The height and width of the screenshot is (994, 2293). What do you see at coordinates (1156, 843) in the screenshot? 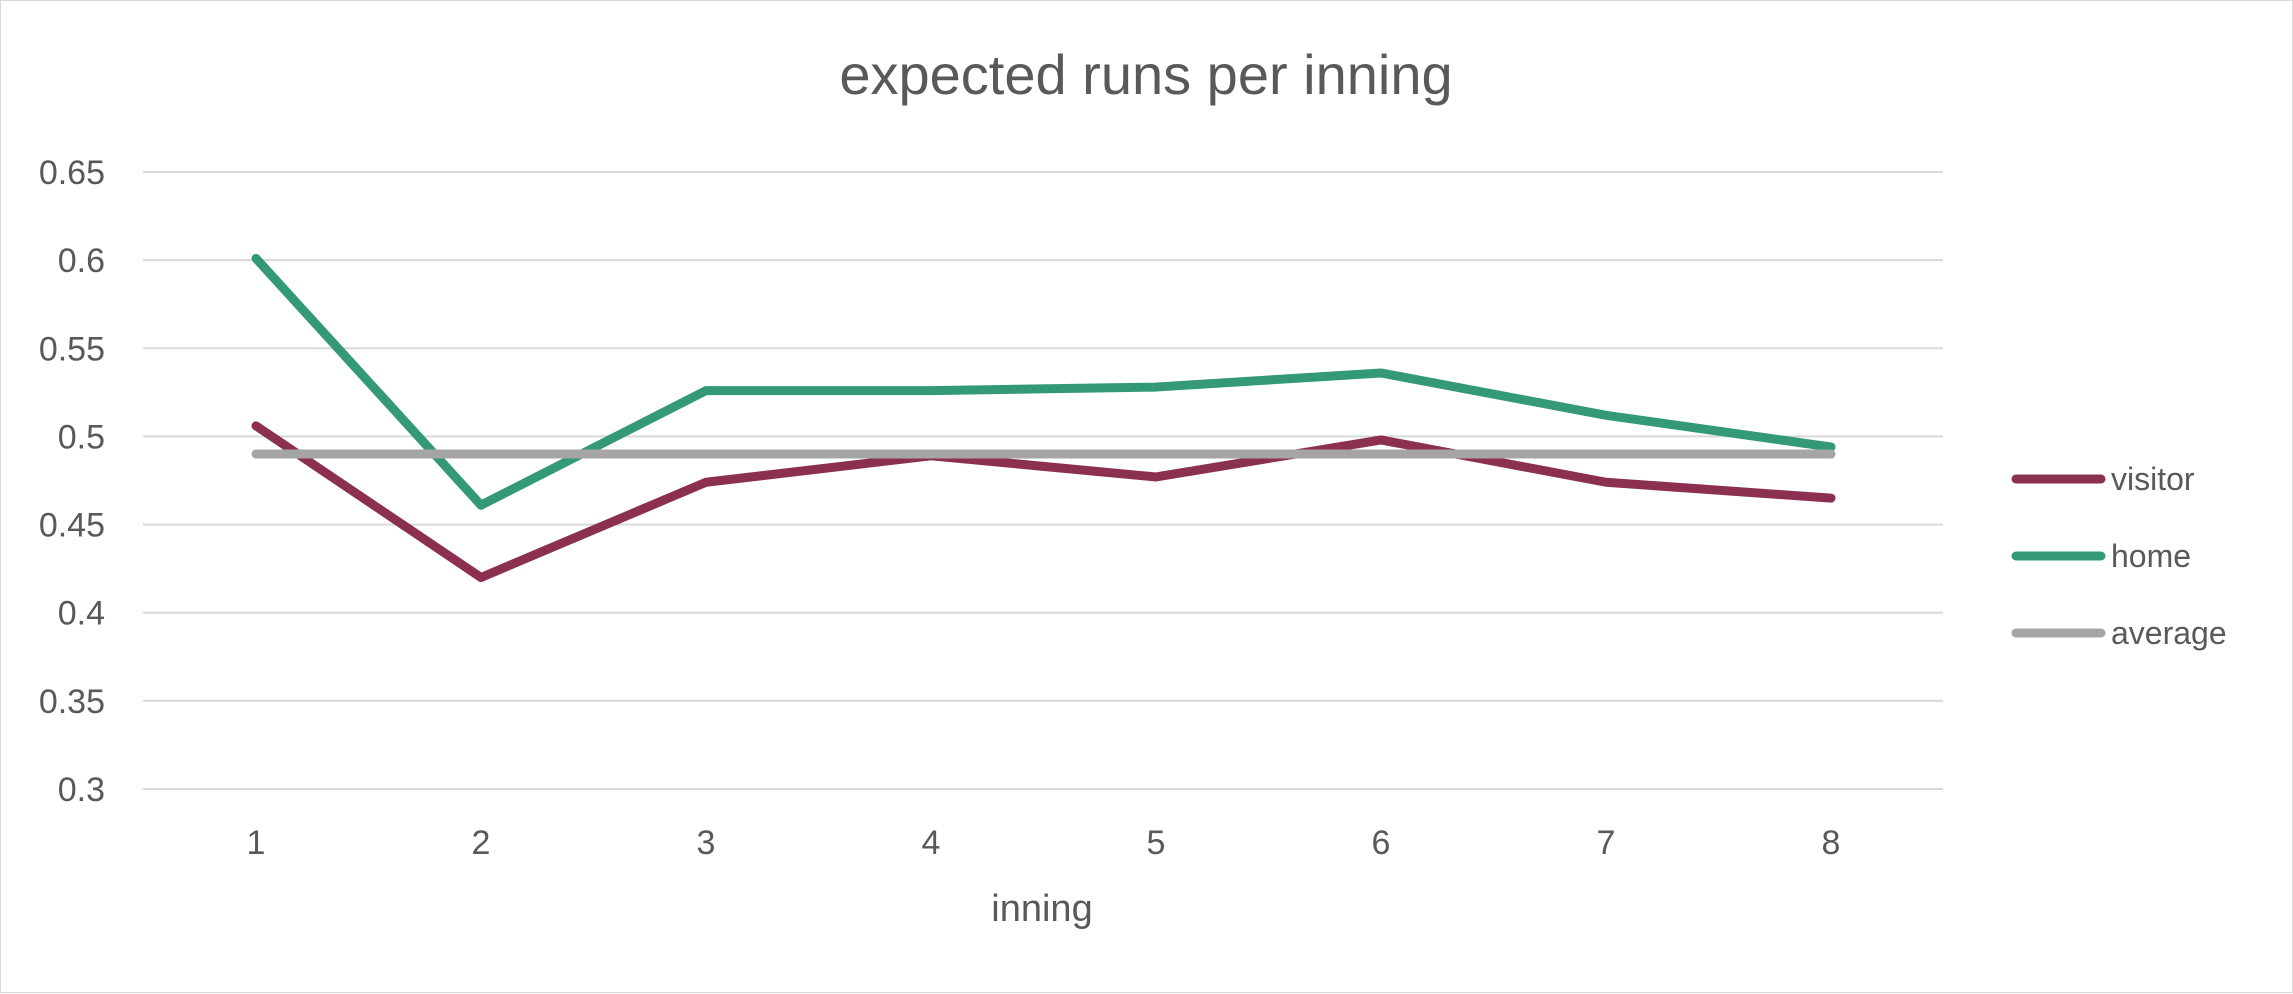
I see `x-tick-label: 5` at bounding box center [1156, 843].